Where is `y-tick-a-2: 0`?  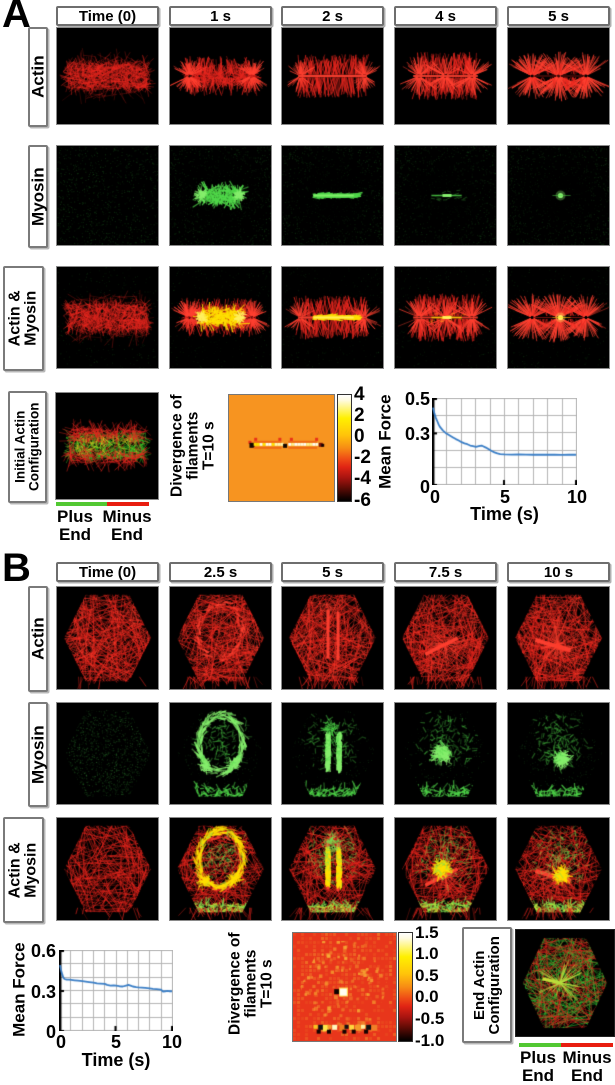 y-tick-a-2: 0 is located at coordinates (424, 487).